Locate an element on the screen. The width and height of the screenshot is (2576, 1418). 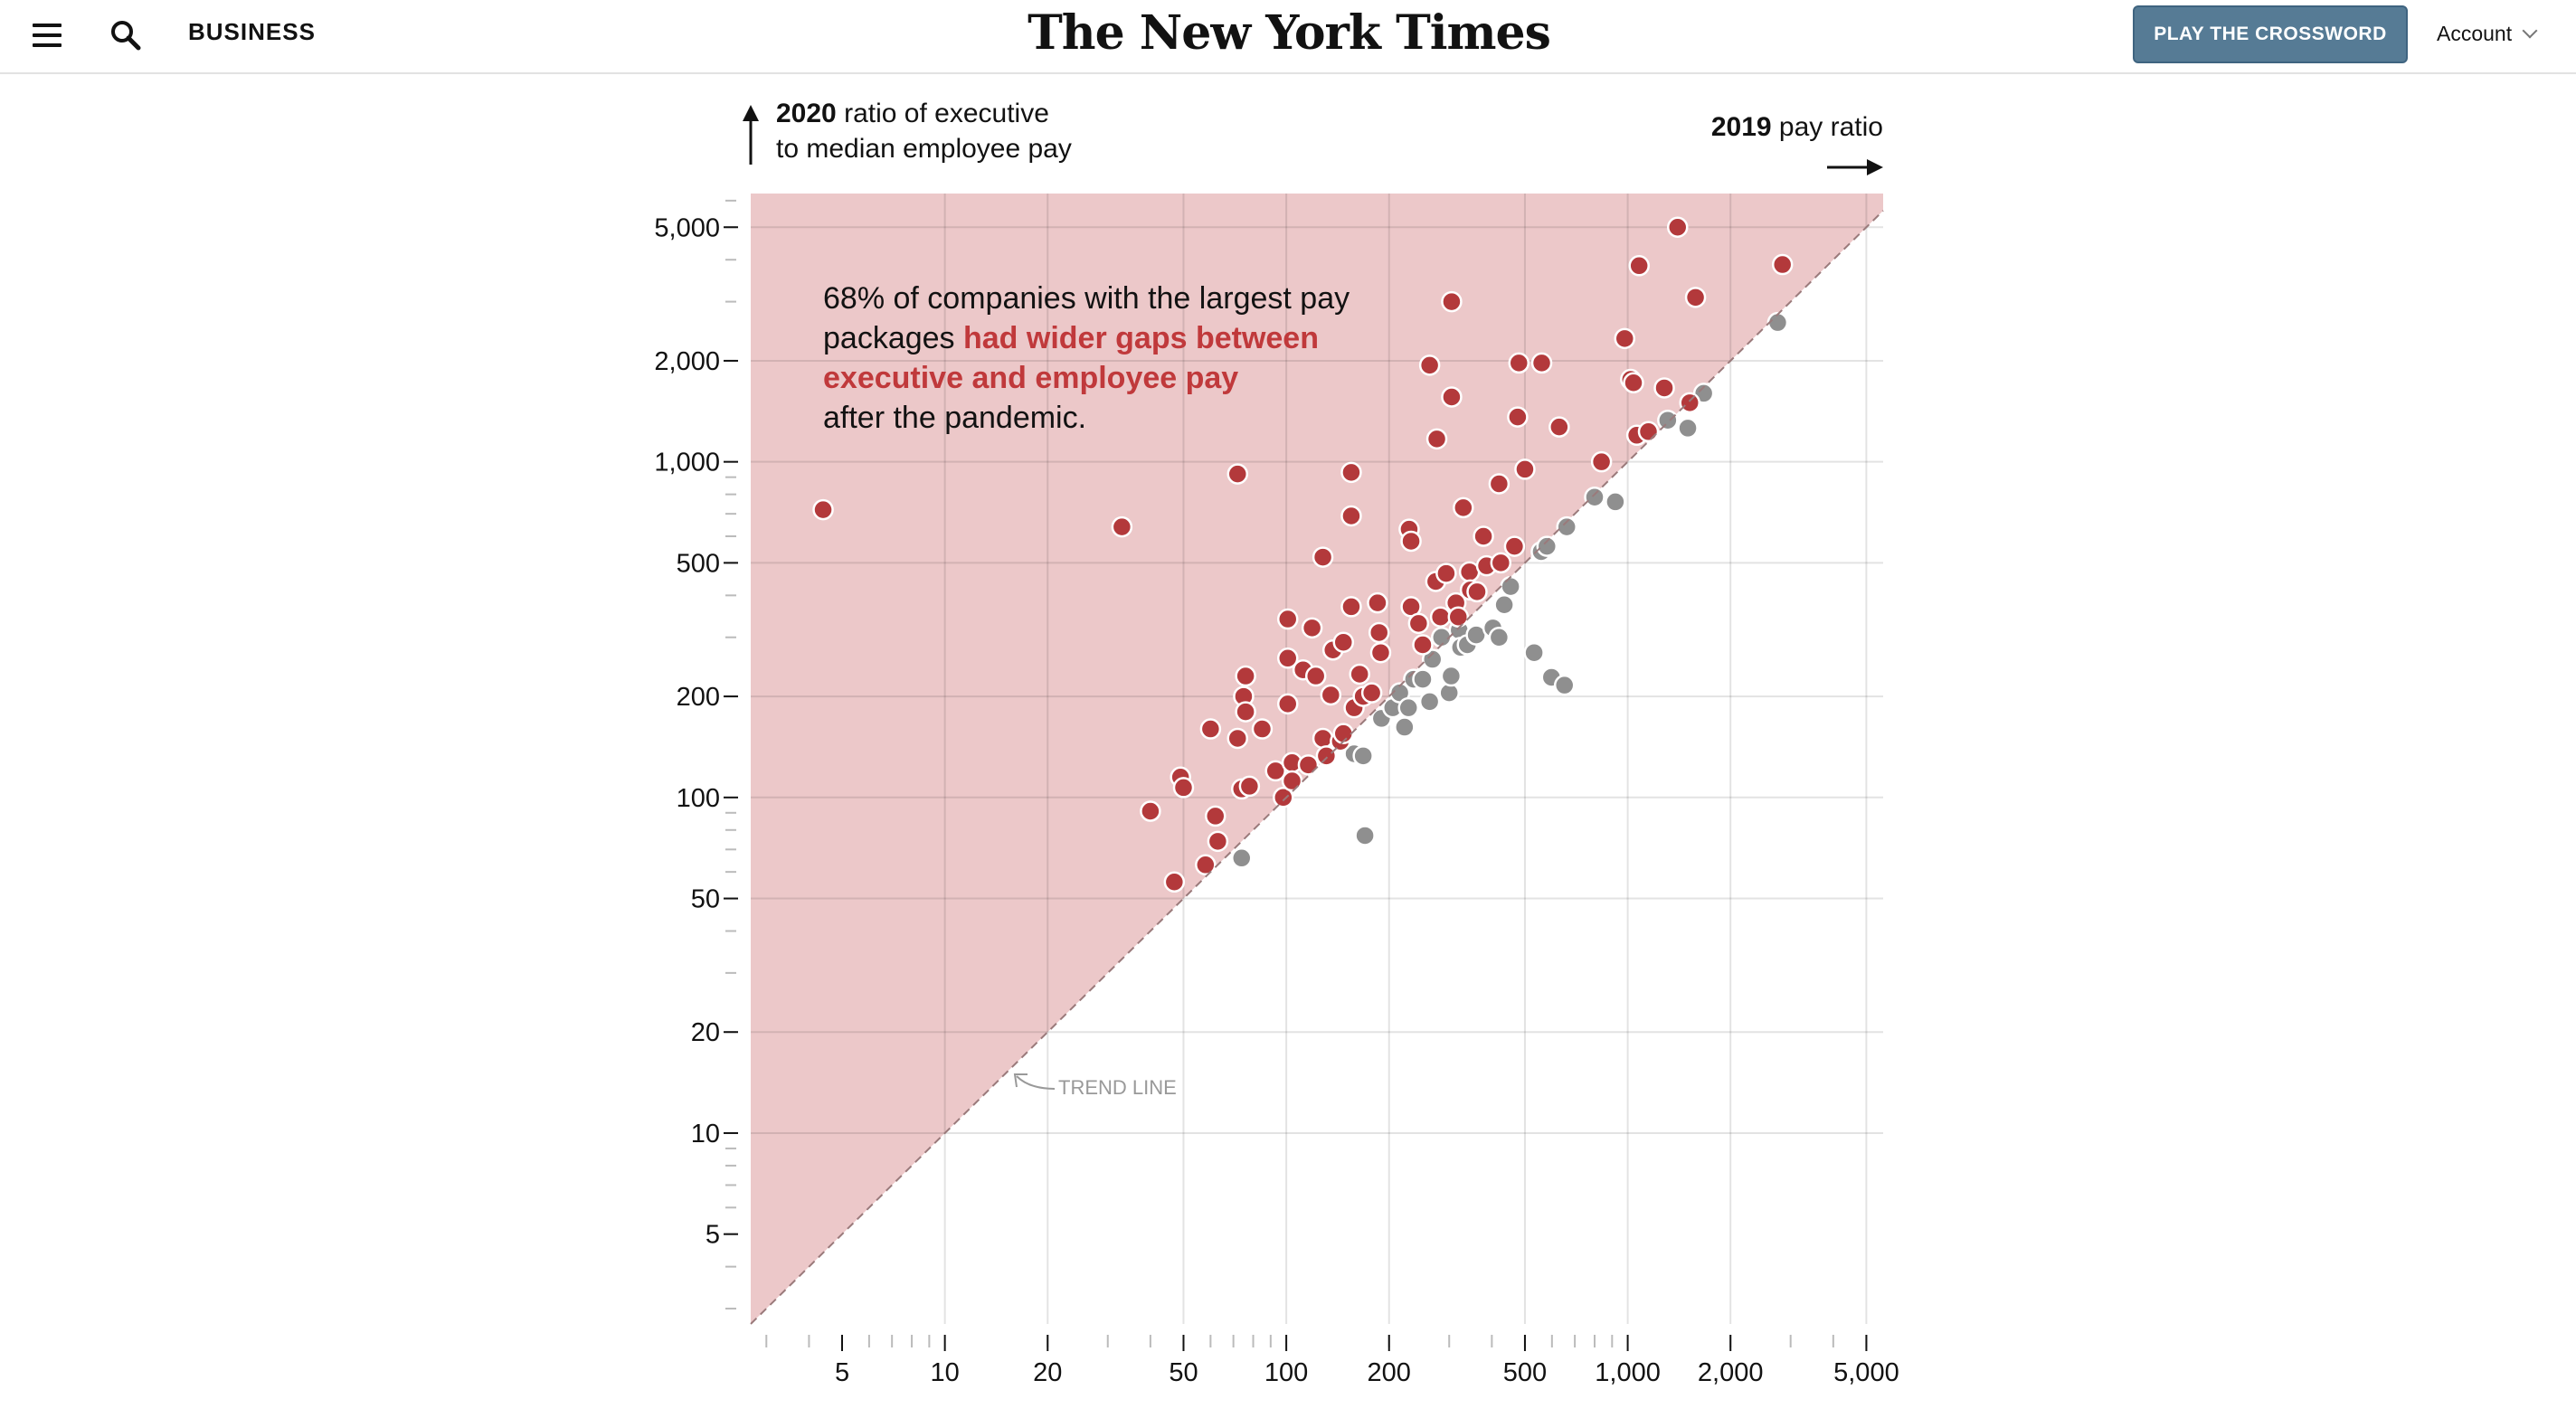
annotation-line-4: after the pandemic. is located at coordinates (955, 418).